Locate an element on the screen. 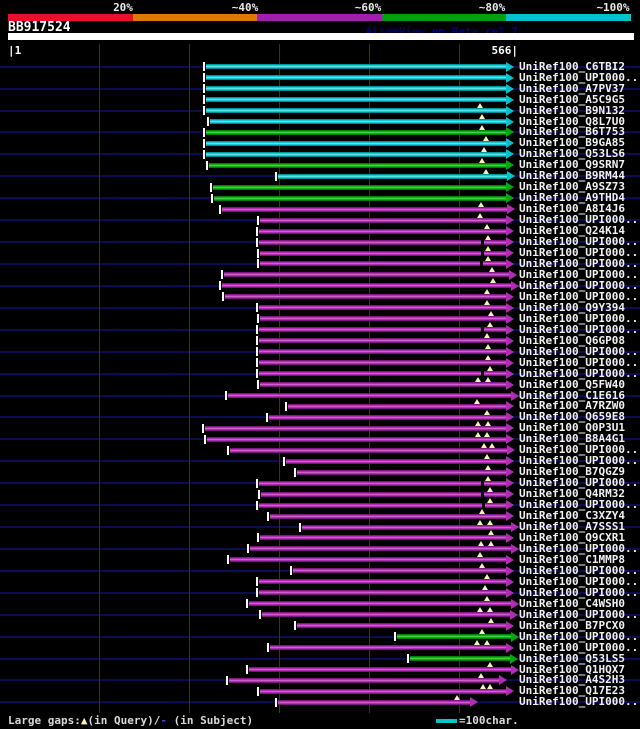 The width and height of the screenshot is (640, 729). subject-label: UniRef100_B9GA85 is located at coordinates (572, 143).